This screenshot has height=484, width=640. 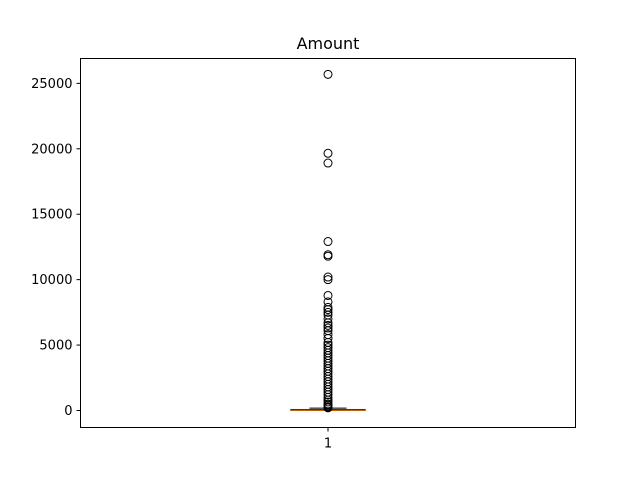 What do you see at coordinates (328, 43) in the screenshot?
I see `chart-title: Amount` at bounding box center [328, 43].